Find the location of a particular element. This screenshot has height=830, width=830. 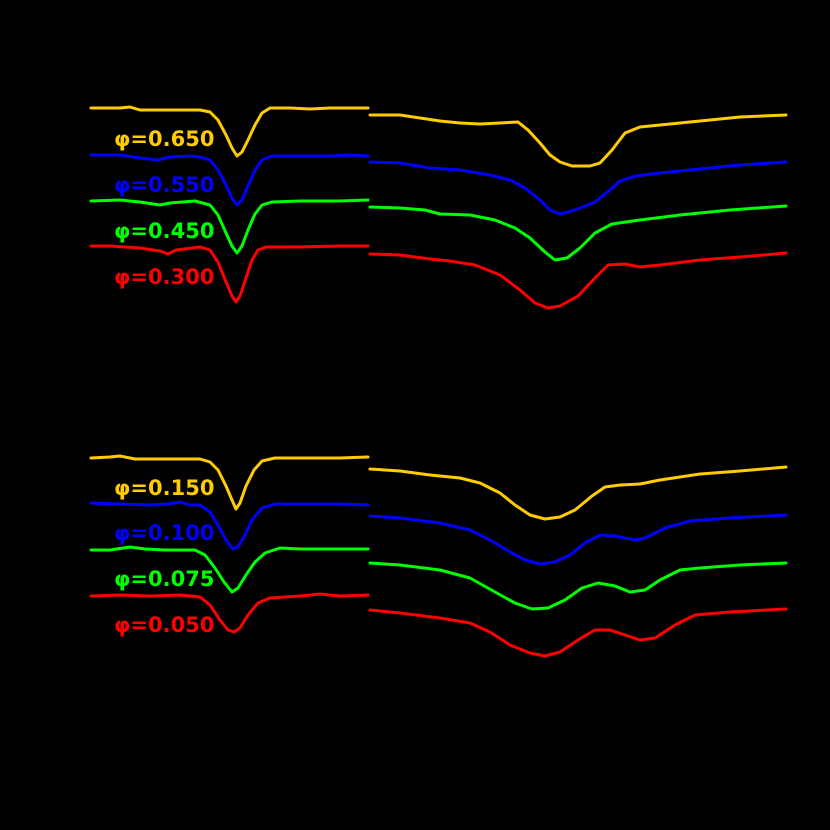

label-phase-0550: φ=0.550 is located at coordinates (164, 185).